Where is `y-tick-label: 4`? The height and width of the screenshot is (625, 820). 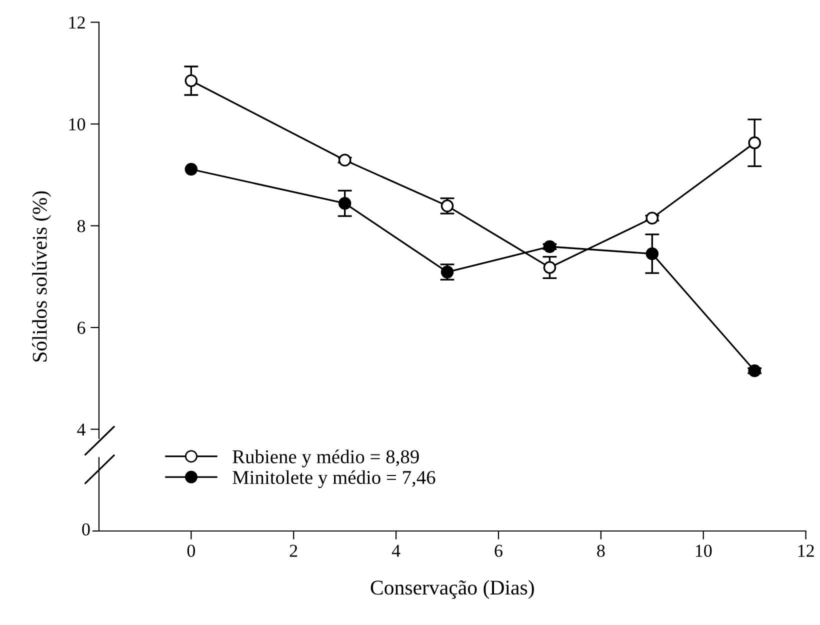 y-tick-label: 4 is located at coordinates (81, 430).